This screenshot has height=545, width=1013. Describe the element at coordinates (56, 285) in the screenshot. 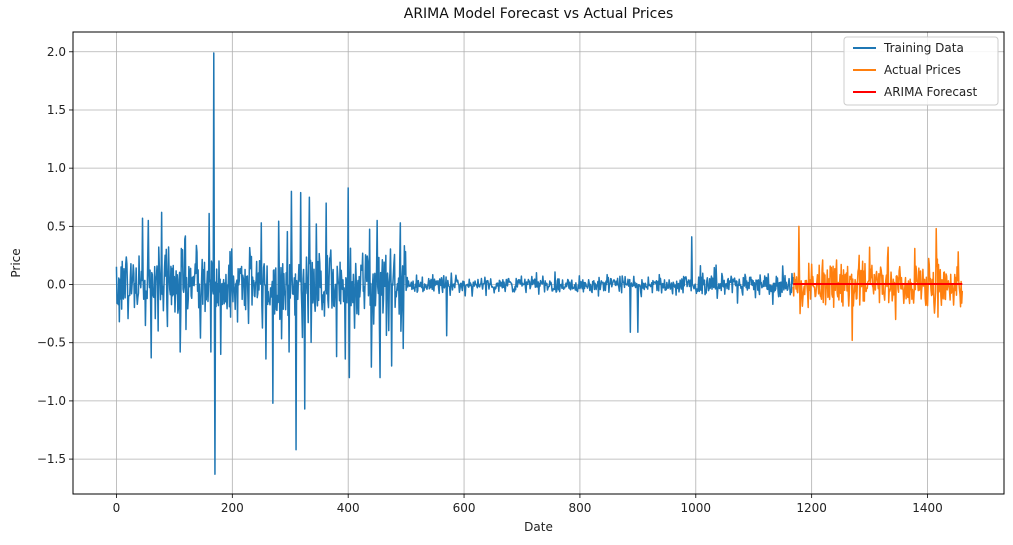

I see `y-tick-label: 0.0` at that location.